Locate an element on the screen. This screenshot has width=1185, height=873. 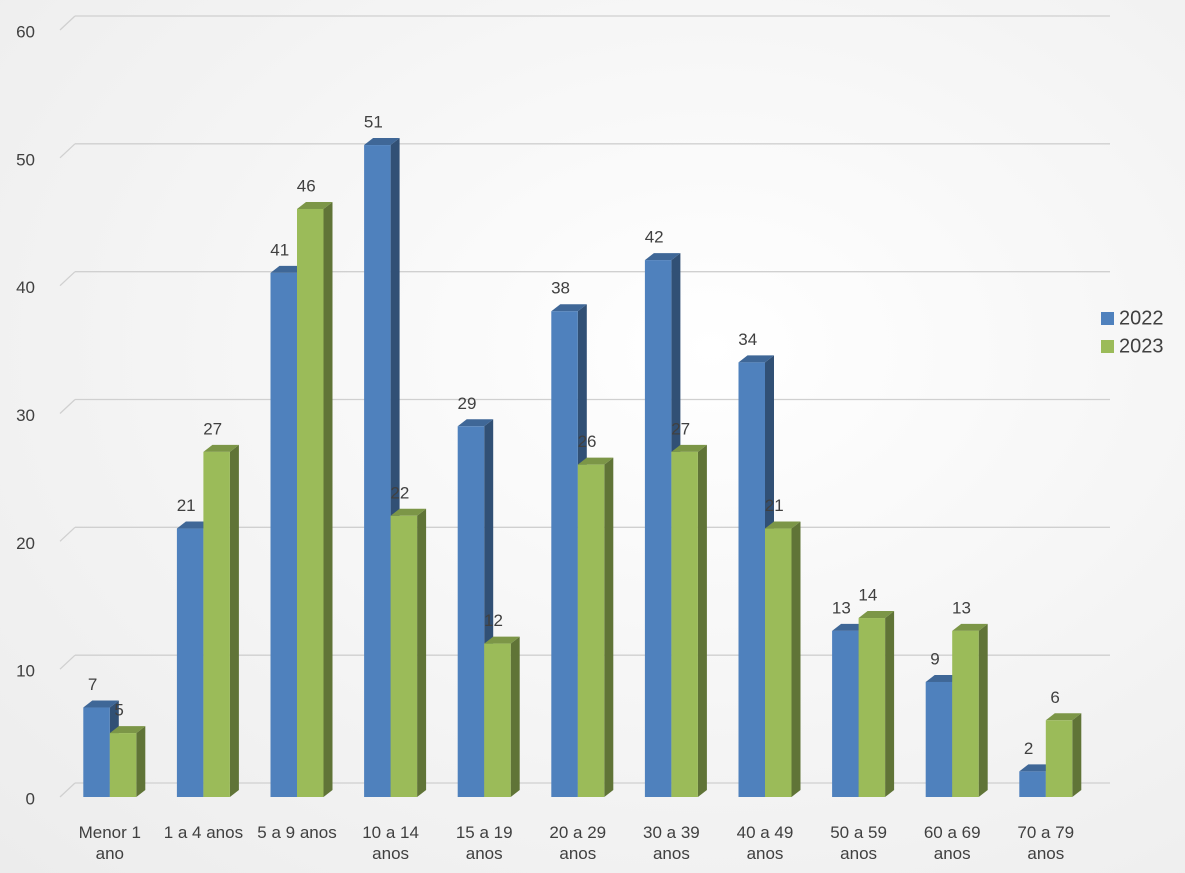
y-tick-label: 60 is located at coordinates (25, 31).